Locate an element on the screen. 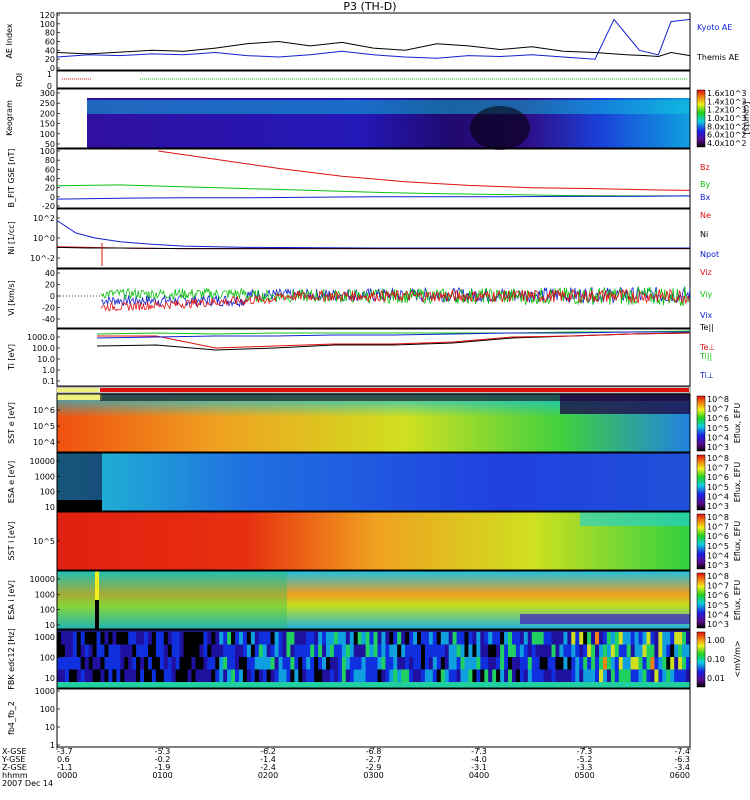  legend-vix: Vix is located at coordinates (706, 315).